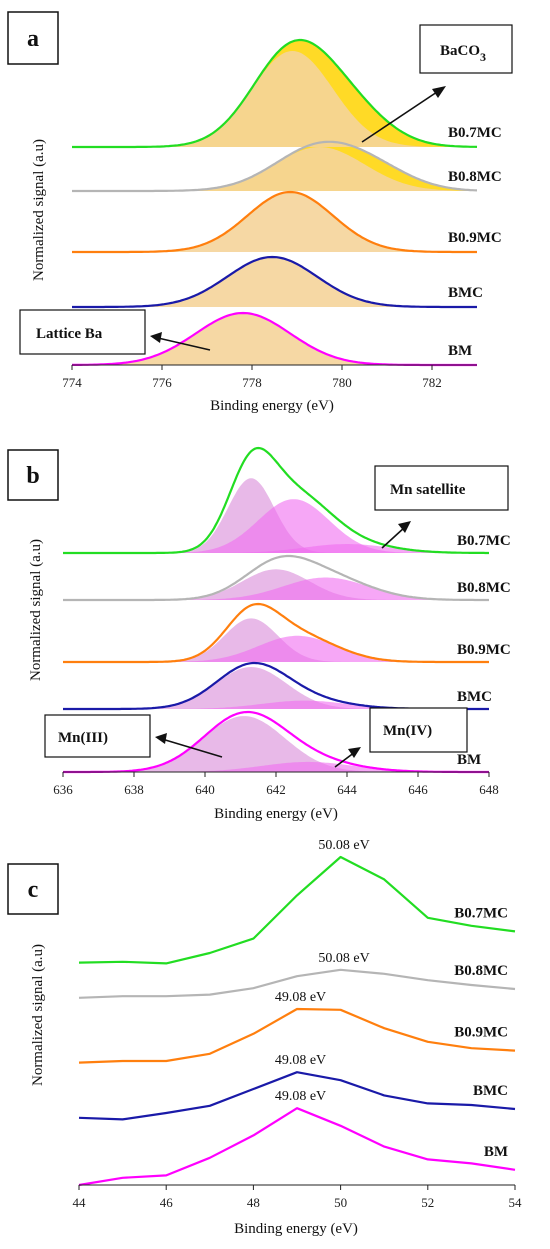  What do you see at coordinates (276, 789) in the screenshot?
I see `b-tick-label-642: 642` at bounding box center [276, 789].